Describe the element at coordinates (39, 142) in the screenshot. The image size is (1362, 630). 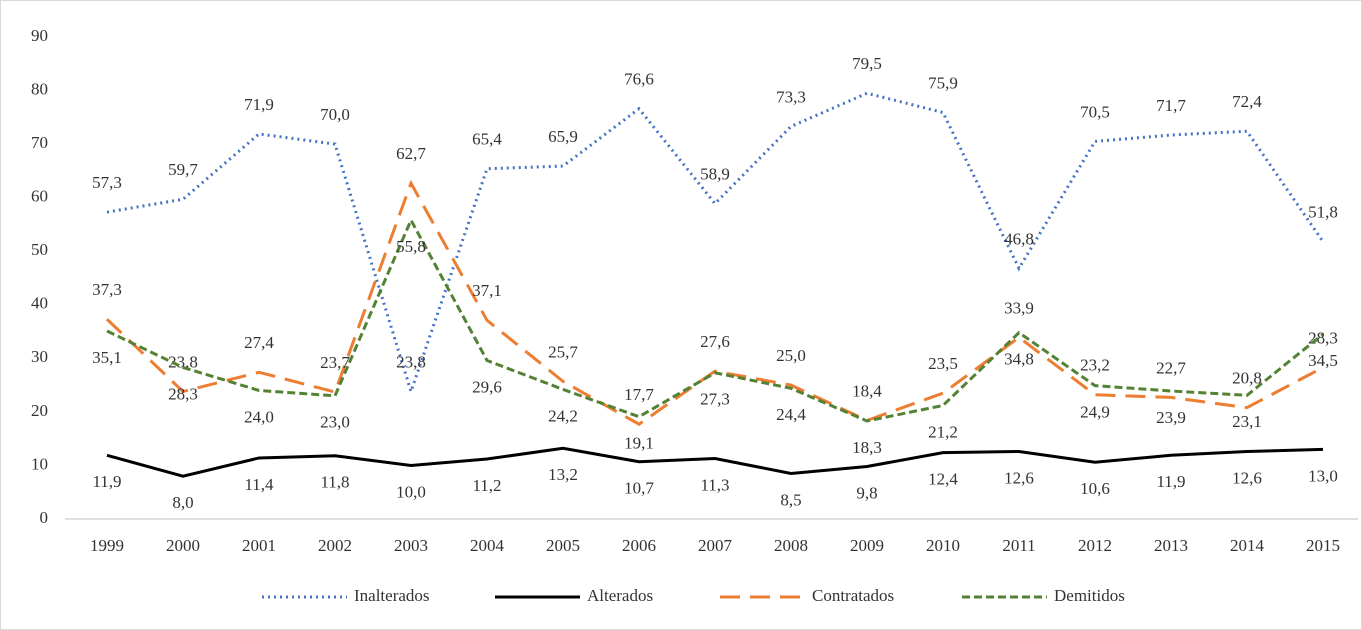
I see `y-tick-label: 70` at that location.